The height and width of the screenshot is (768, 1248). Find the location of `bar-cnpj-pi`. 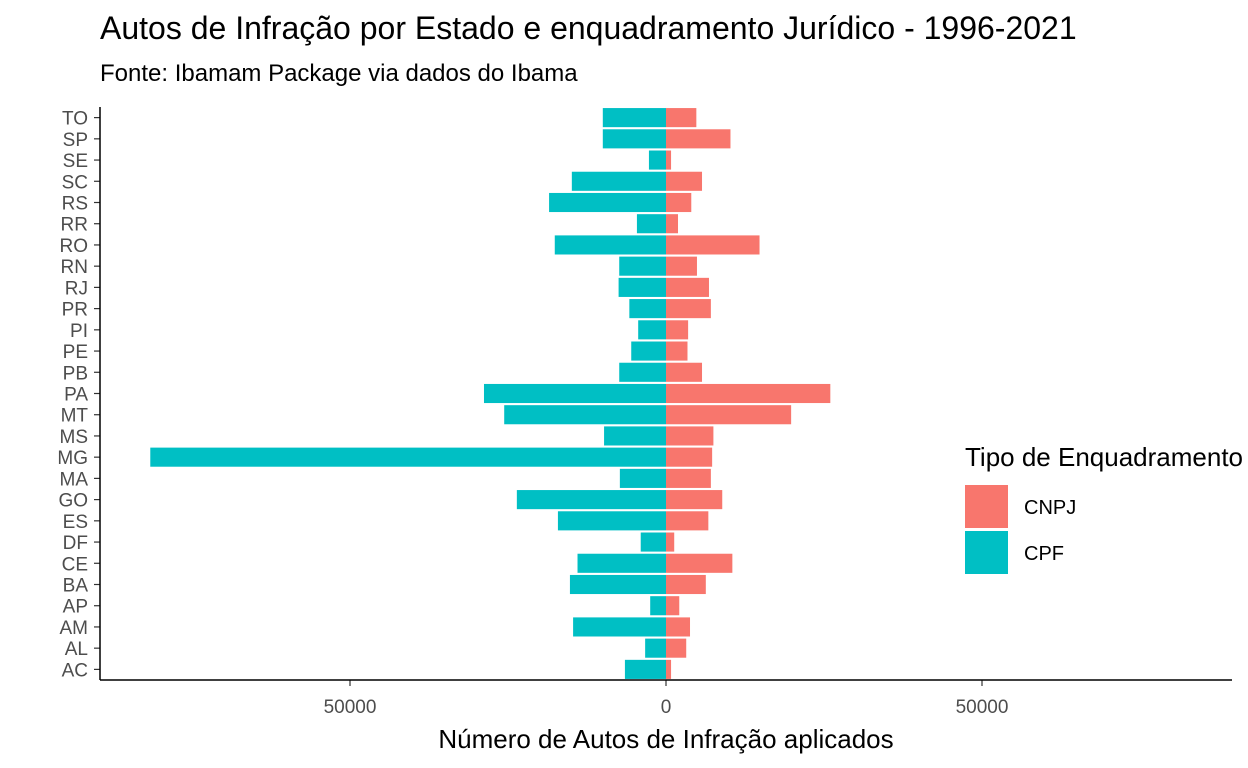

bar-cnpj-pi is located at coordinates (677, 330).